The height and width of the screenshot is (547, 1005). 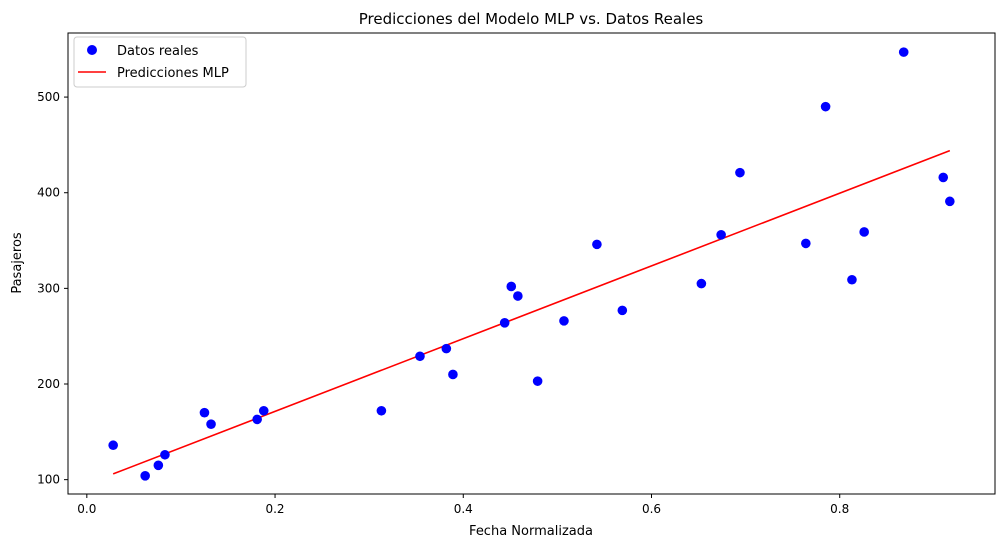 I want to click on y-tick-label: 400, so click(x=48, y=193).